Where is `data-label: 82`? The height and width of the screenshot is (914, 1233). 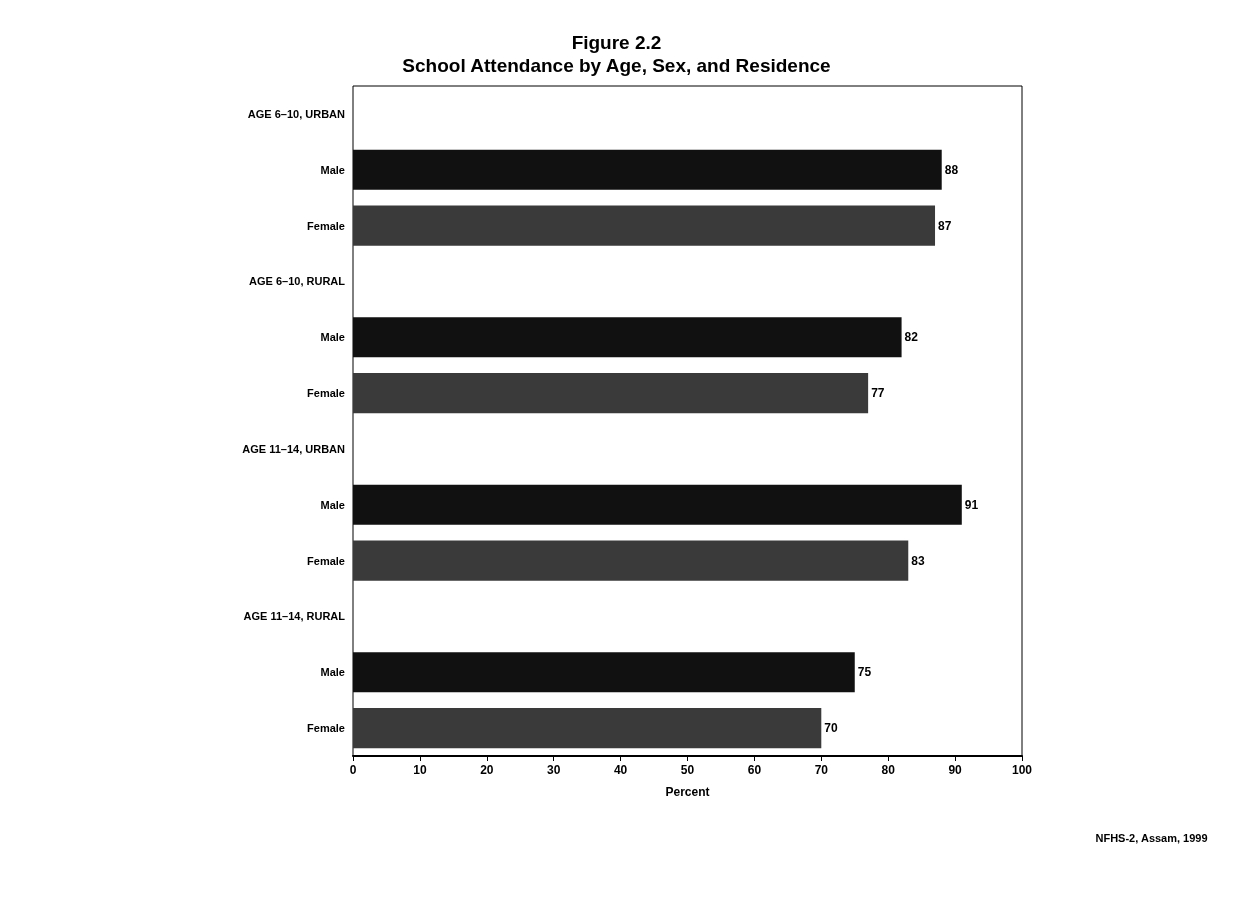
data-label: 82 is located at coordinates (911, 337).